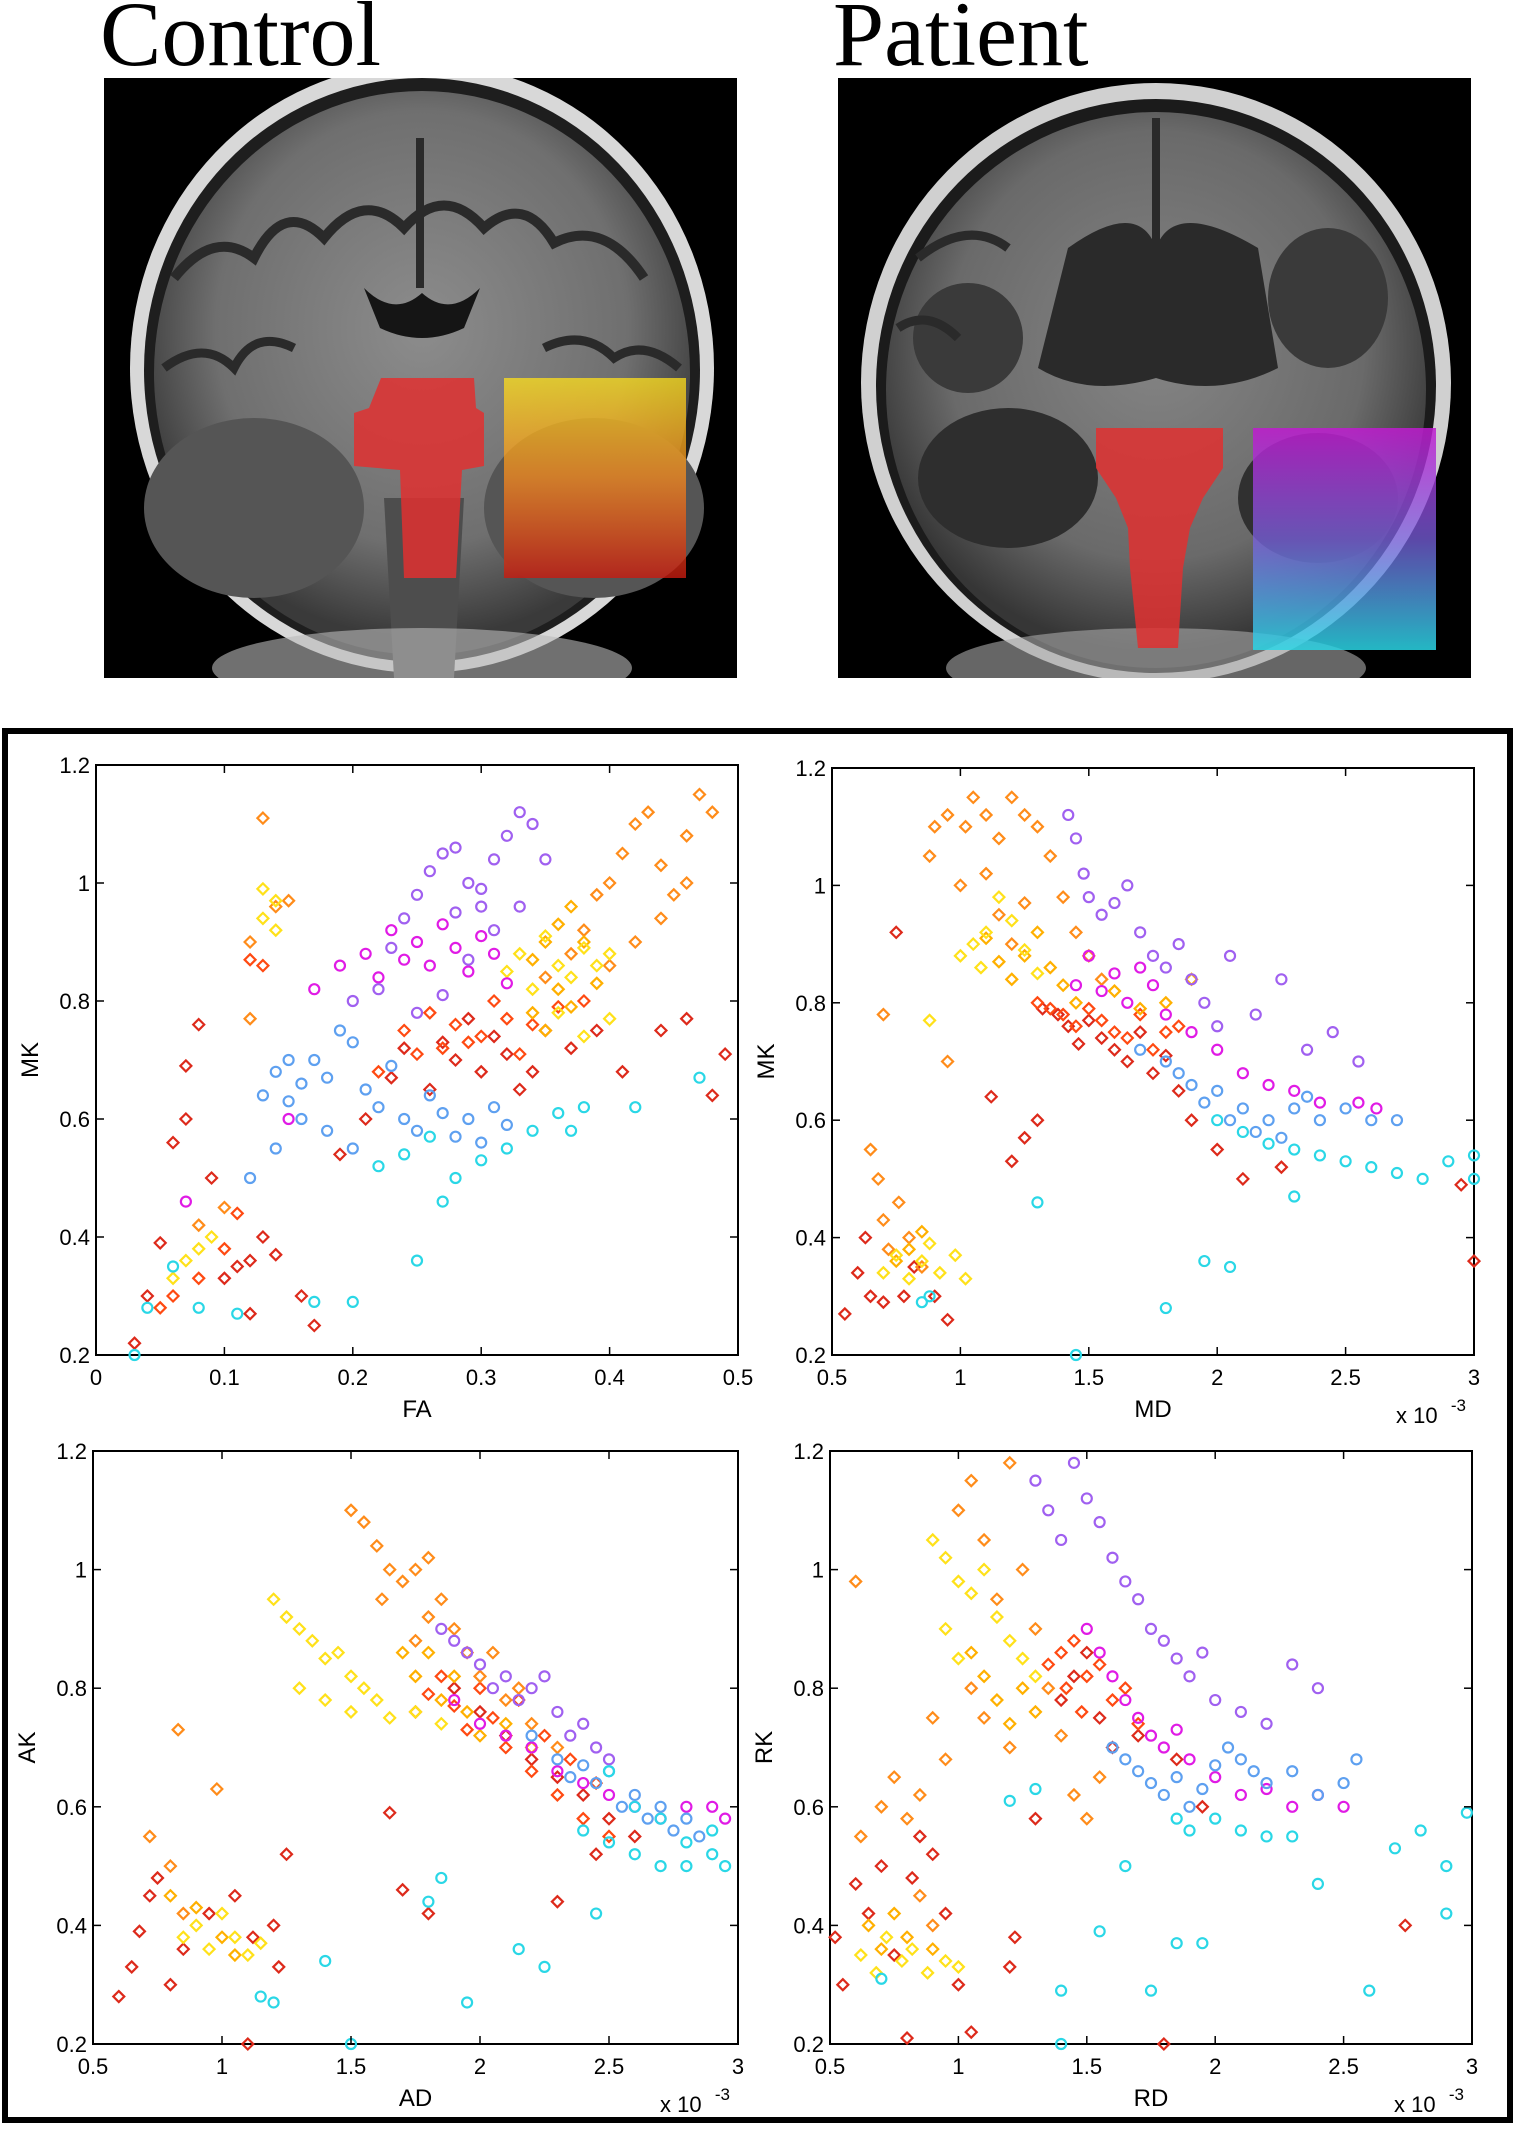 This screenshot has height=2134, width=1523. I want to click on control-mri-image, so click(420, 378).